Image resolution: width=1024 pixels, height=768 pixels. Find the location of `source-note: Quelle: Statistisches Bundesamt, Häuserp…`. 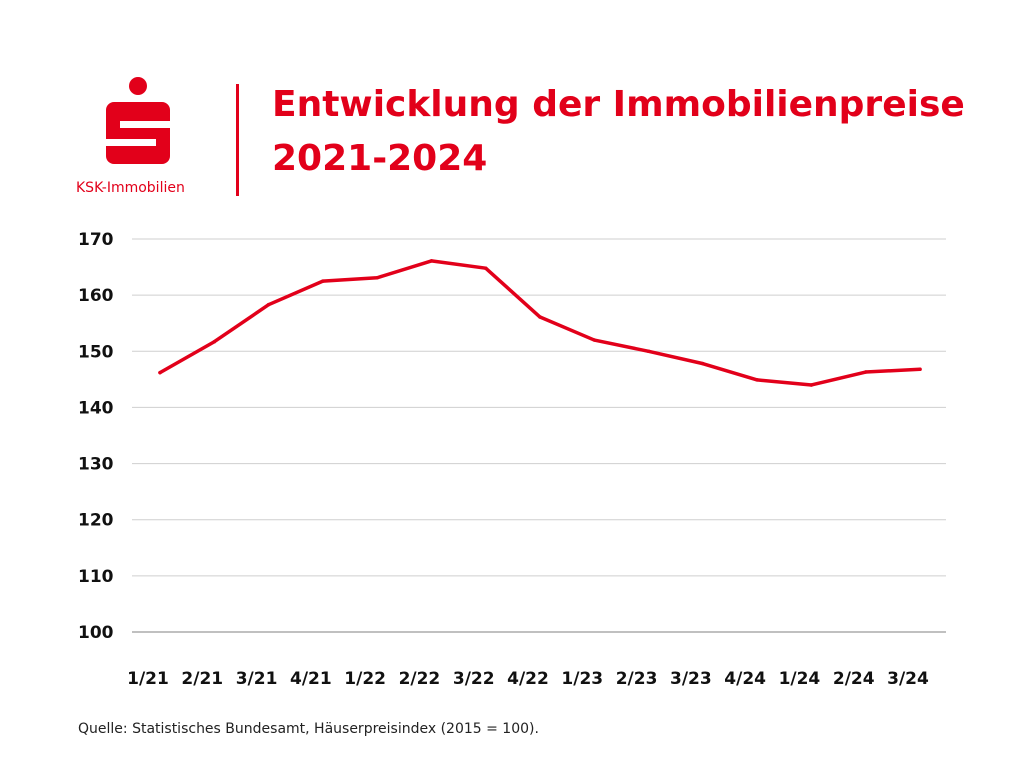

source-note: Quelle: Statistisches Bundesamt, Häuserp… is located at coordinates (308, 729).